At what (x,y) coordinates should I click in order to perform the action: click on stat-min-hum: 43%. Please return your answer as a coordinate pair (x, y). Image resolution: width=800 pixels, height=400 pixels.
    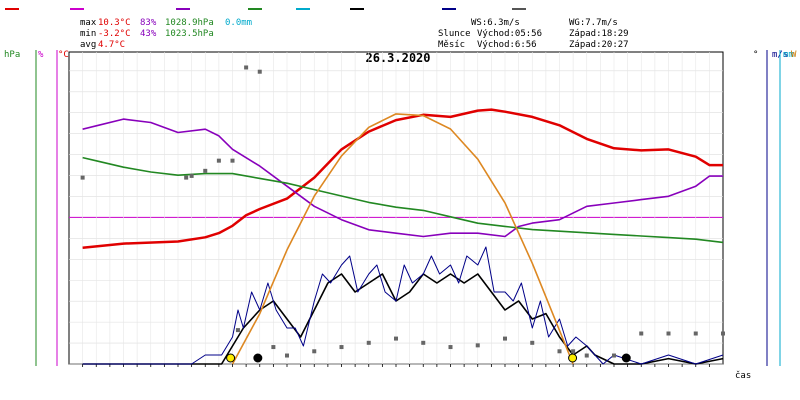
    Looking at the image, I should click on (148, 34).